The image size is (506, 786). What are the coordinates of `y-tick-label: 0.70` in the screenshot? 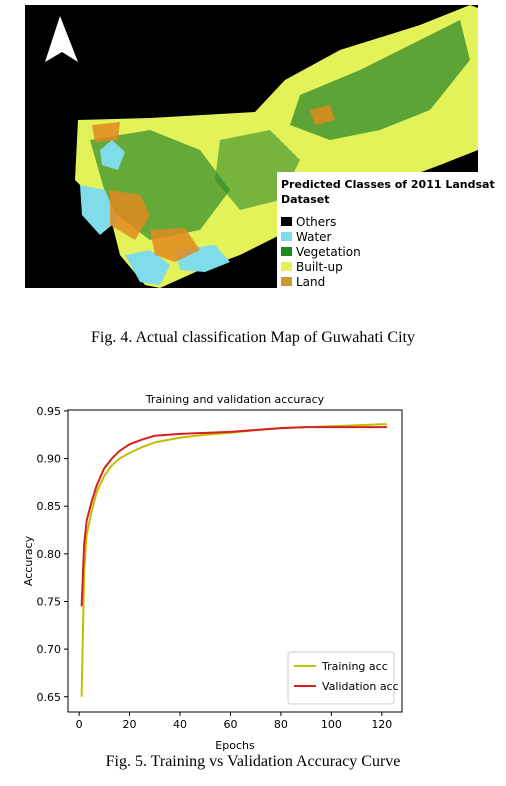 It's located at (49, 649).